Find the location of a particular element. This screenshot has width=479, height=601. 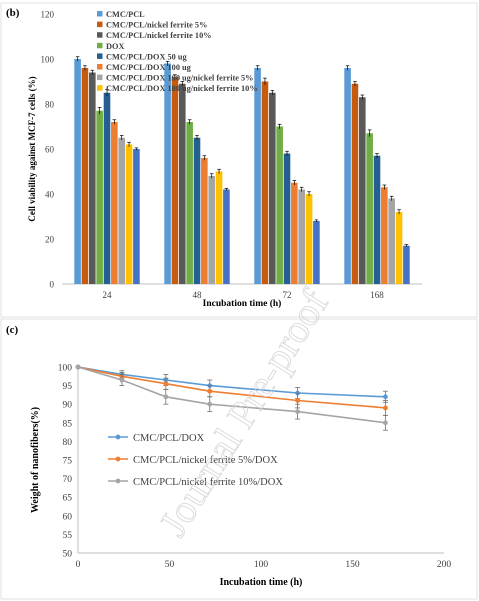

y-axis-title: Cell viability against MCF-7 cells (%) is located at coordinates (32, 148).